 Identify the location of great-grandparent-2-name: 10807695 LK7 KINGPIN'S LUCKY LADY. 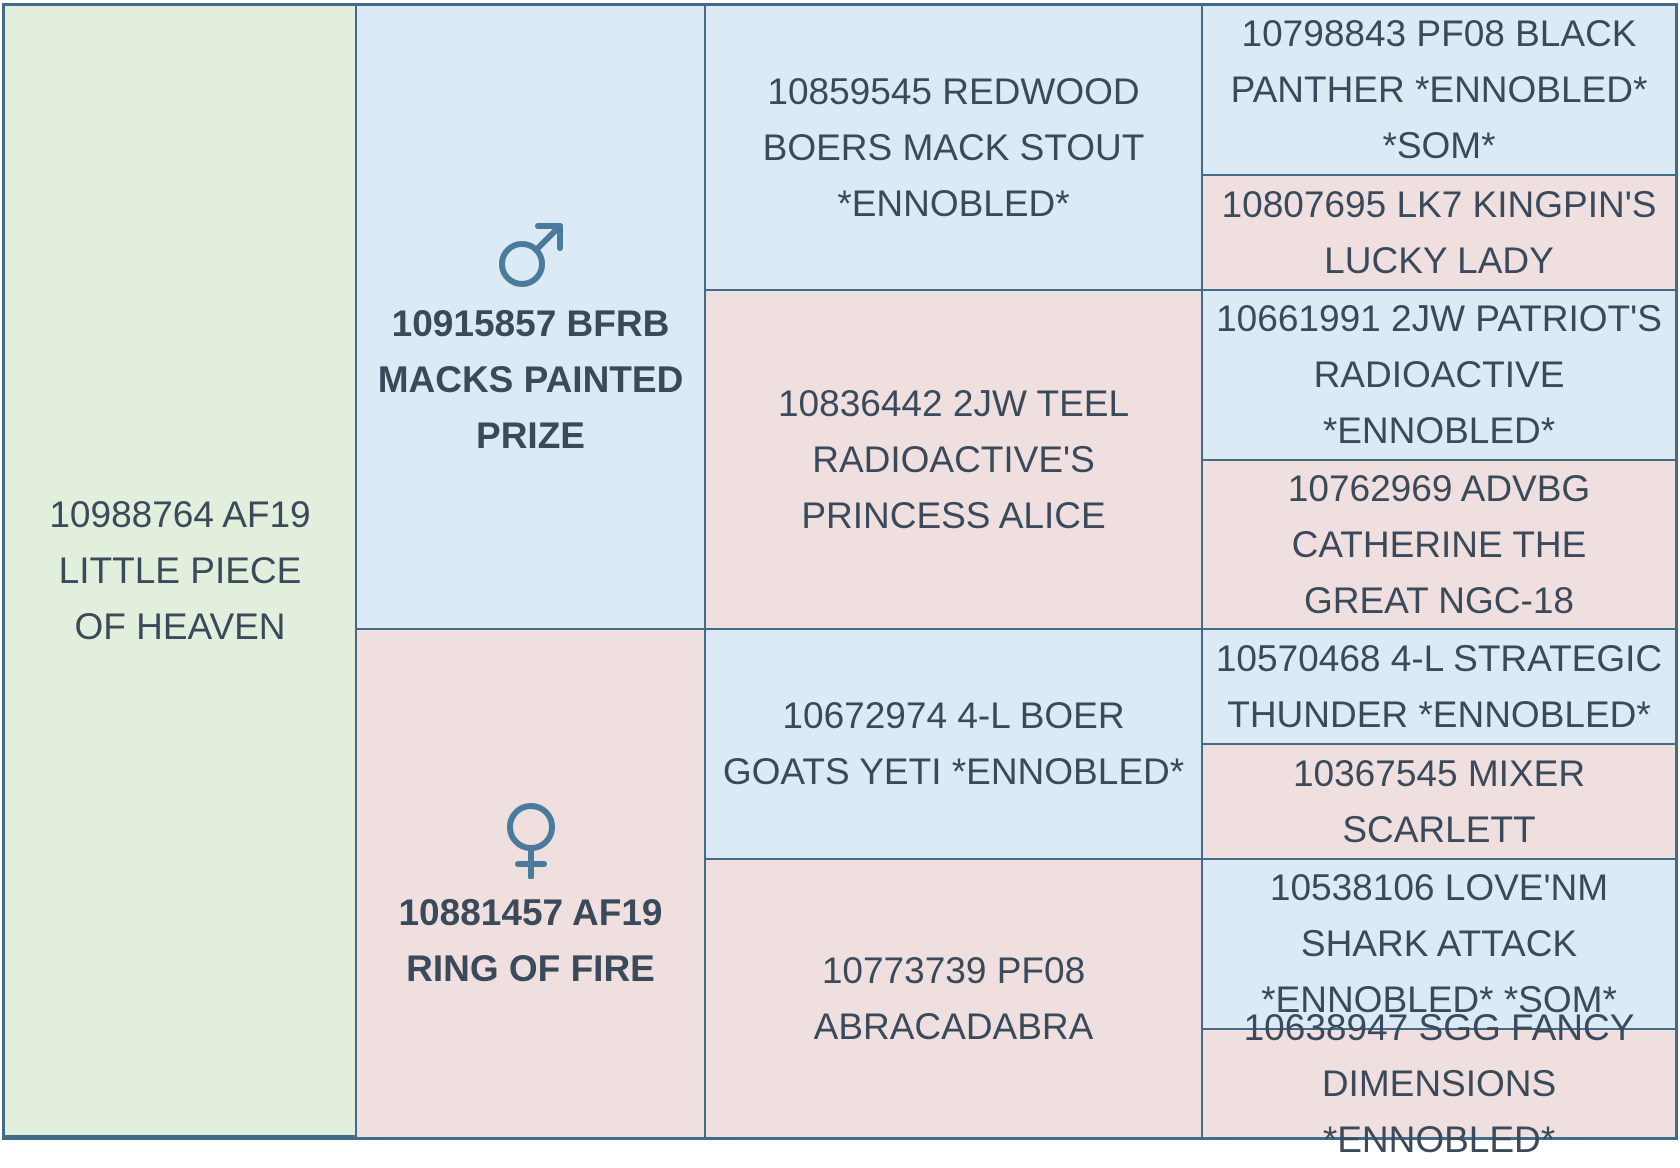
(1439, 232).